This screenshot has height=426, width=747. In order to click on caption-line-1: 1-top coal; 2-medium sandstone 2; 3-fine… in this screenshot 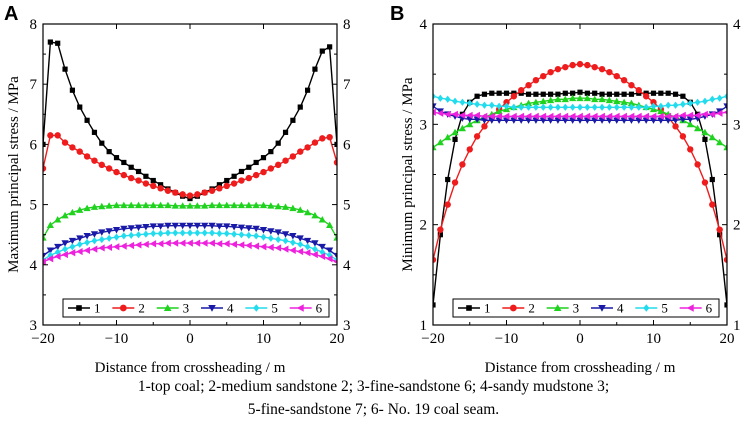, I will do `click(373, 386)`.